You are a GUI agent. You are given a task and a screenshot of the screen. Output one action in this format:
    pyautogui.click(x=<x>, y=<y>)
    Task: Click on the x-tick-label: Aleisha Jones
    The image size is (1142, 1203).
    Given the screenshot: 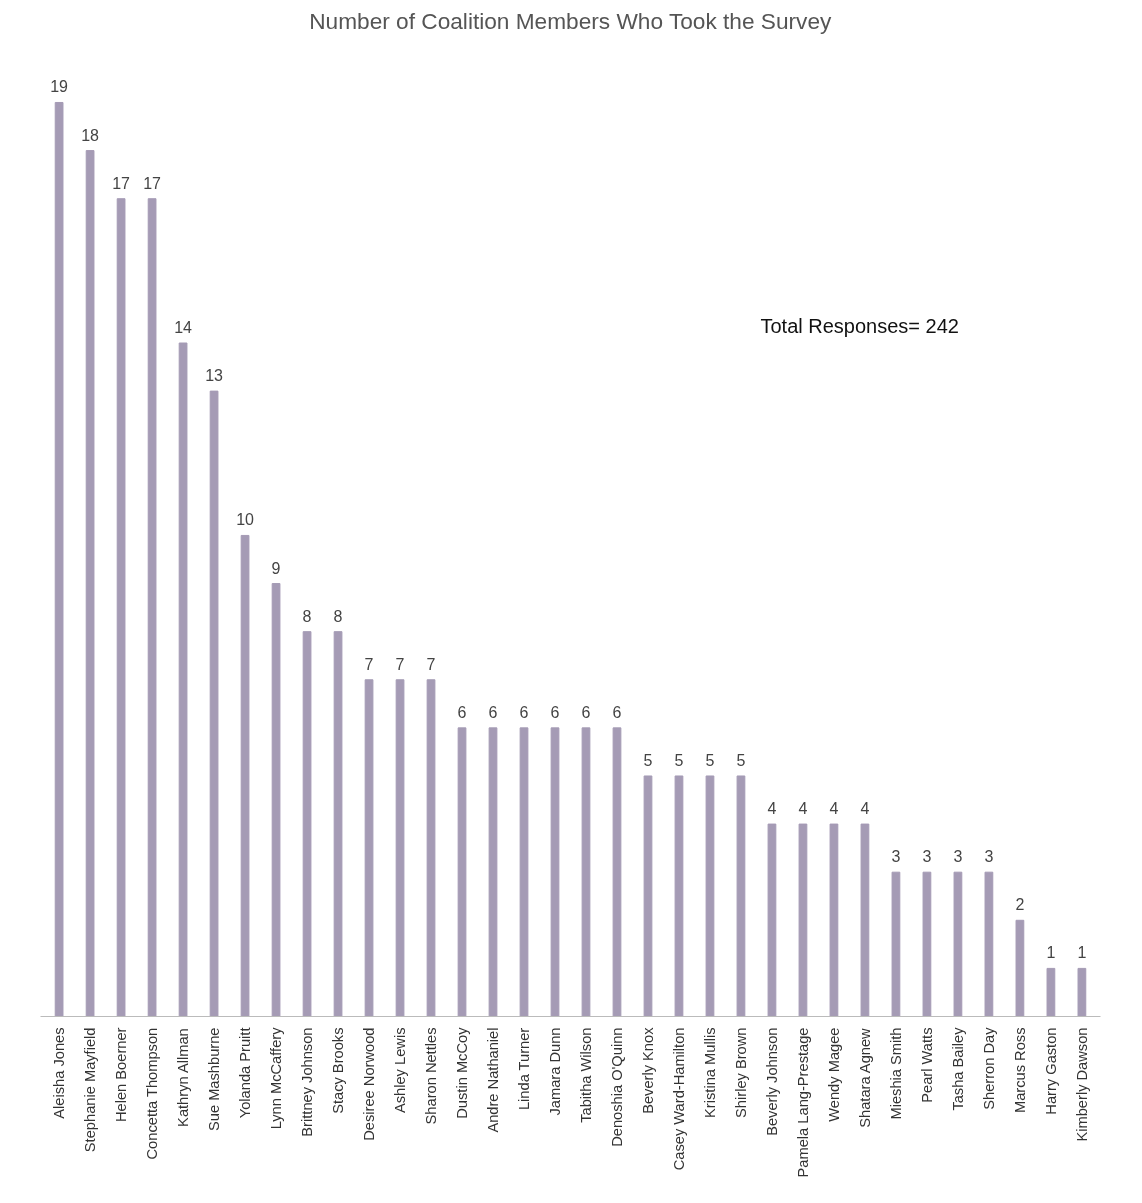 What is the action you would take?
    pyautogui.click(x=59, y=1073)
    